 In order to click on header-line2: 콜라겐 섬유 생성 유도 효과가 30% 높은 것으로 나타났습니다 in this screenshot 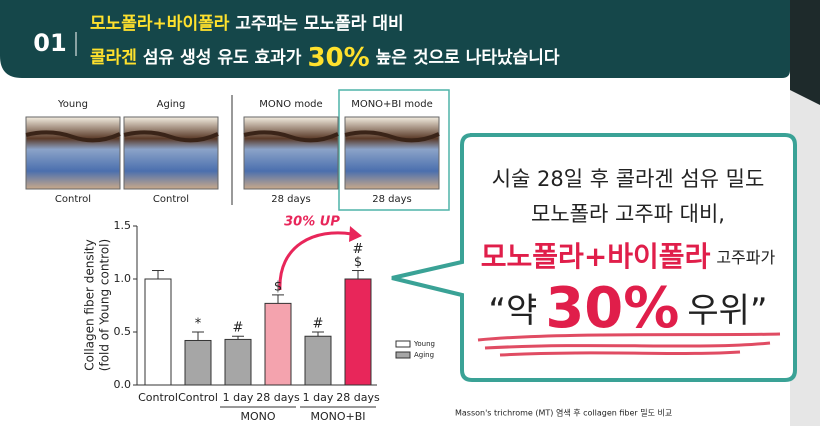, I will do `click(325, 58)`.